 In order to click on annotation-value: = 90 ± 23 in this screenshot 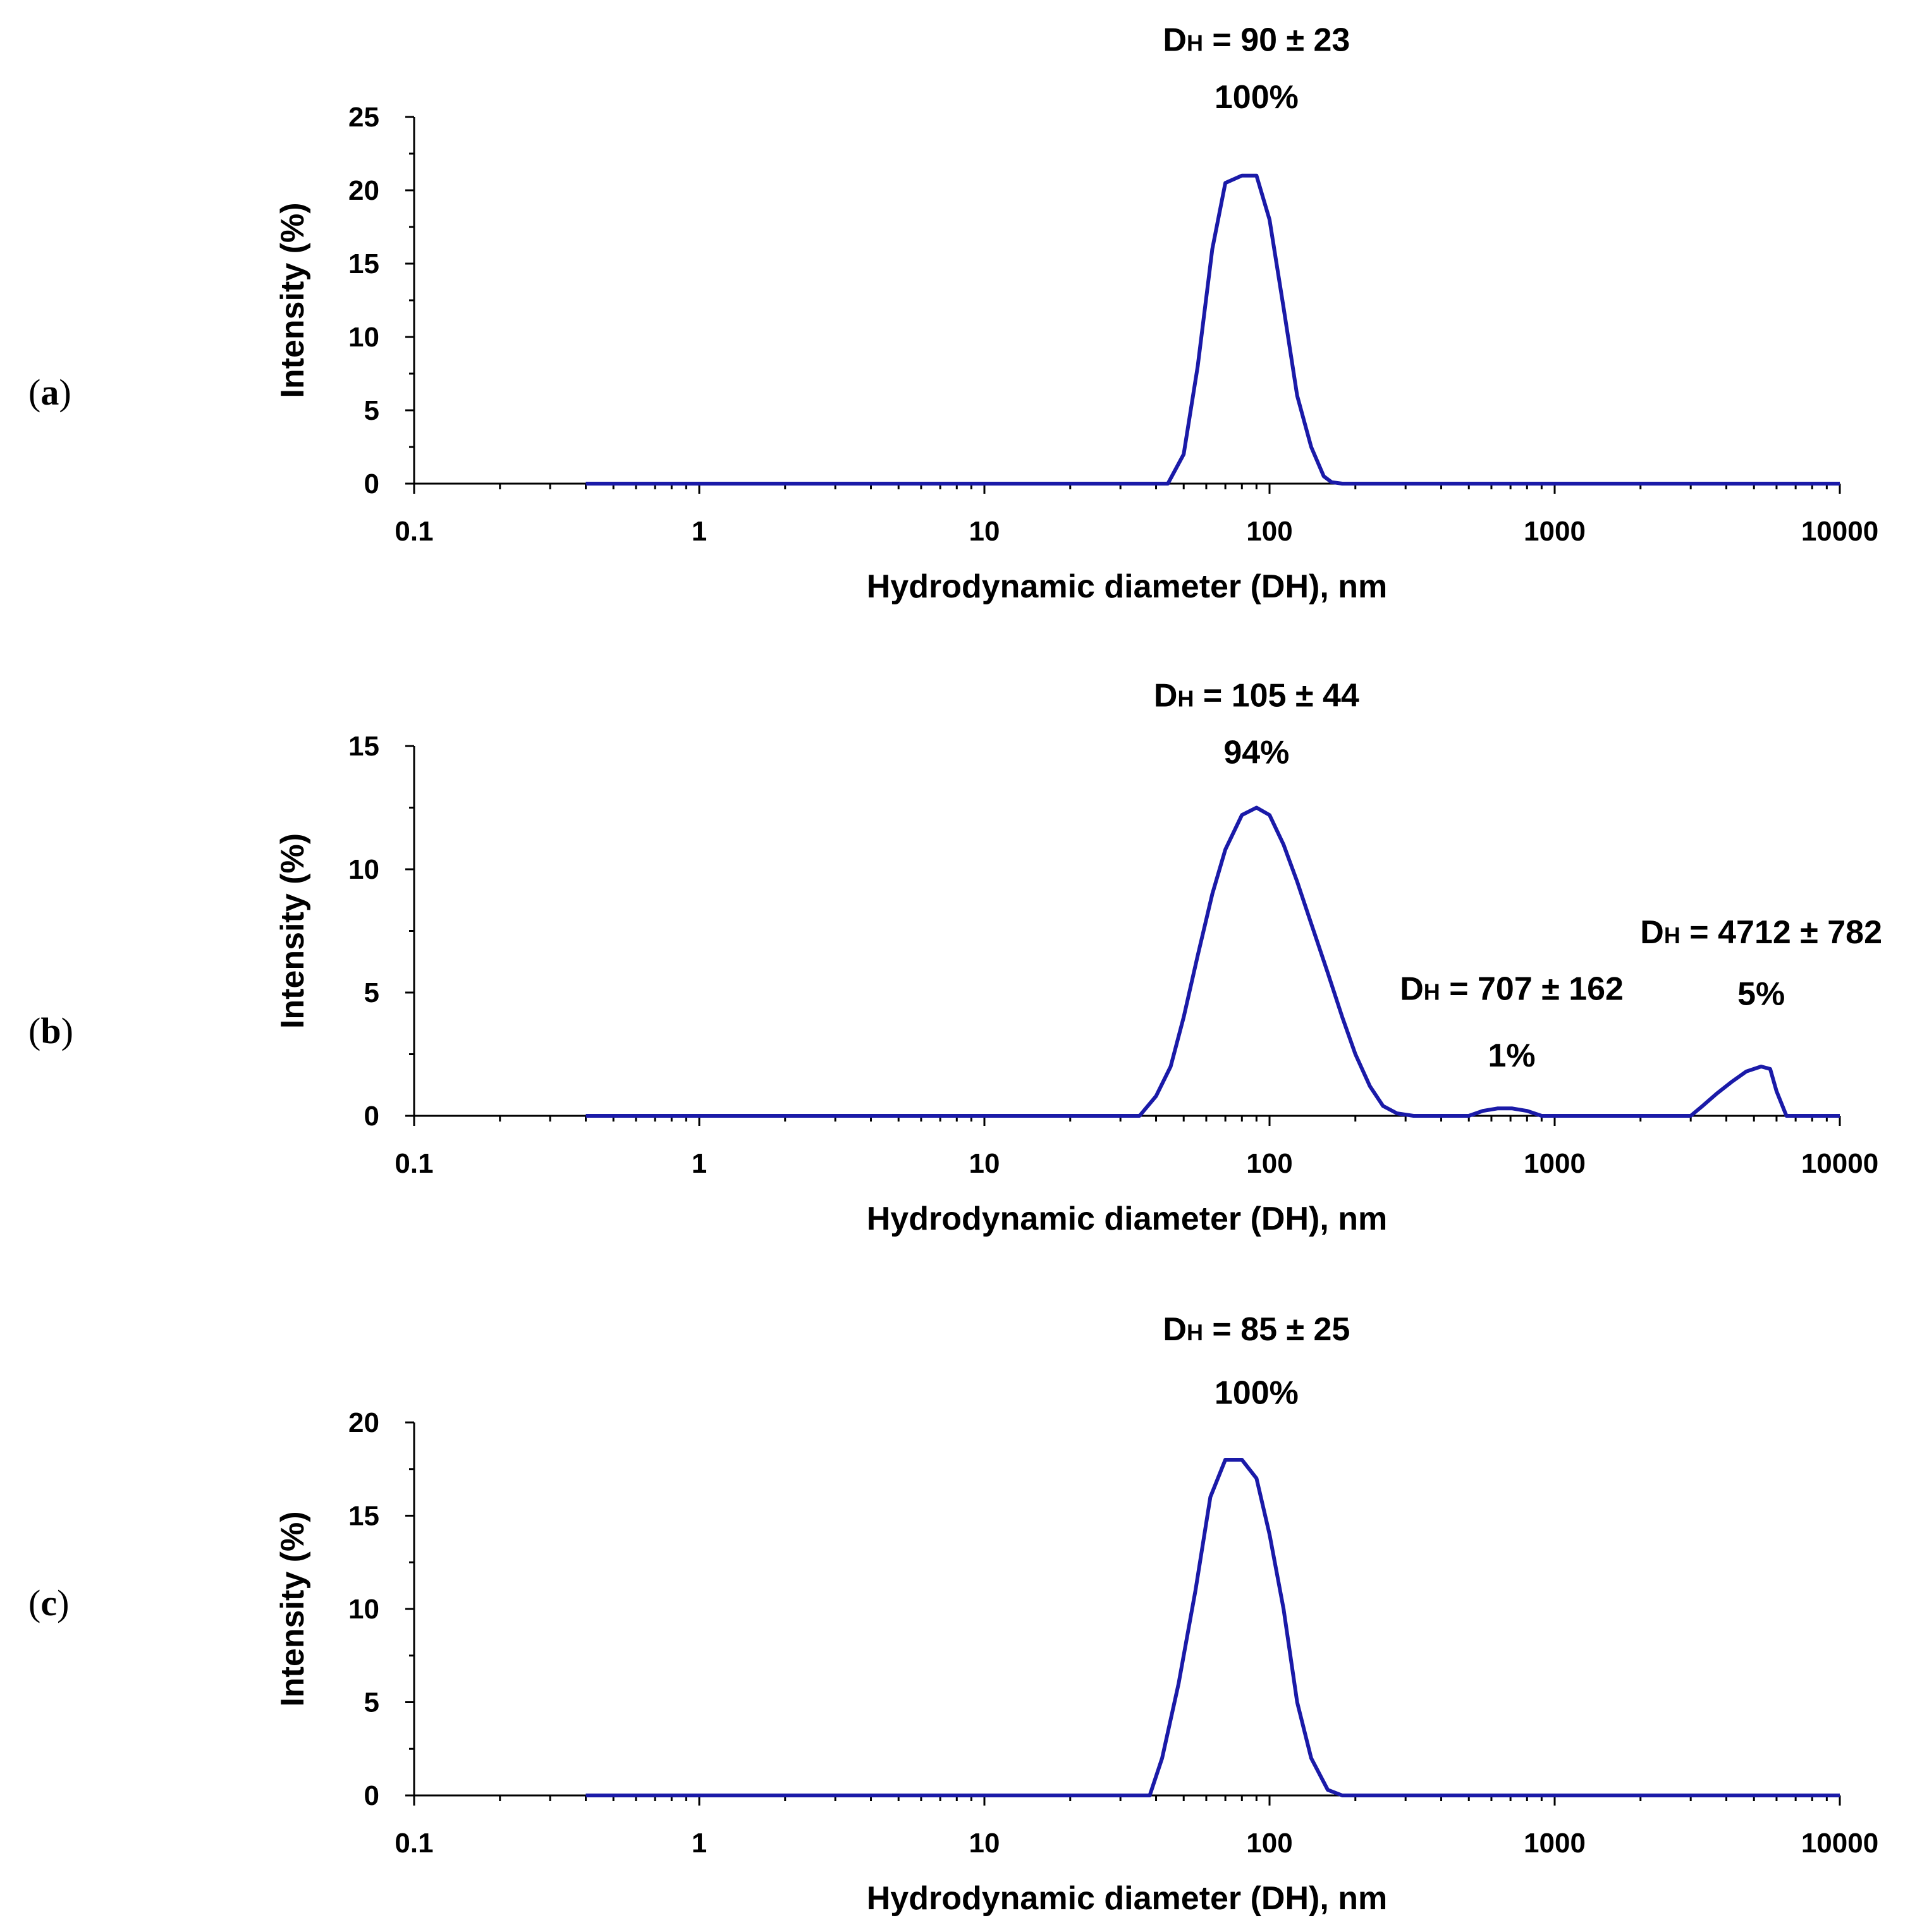, I will do `click(1277, 40)`.